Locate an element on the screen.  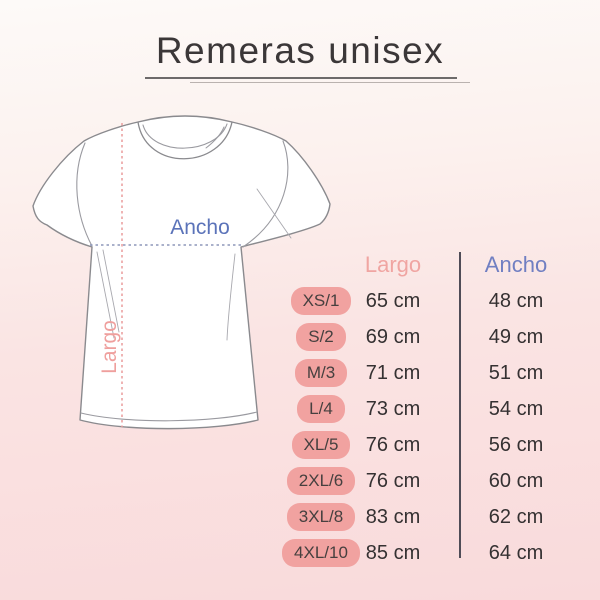
size-badge: 3XL/8 is located at coordinates (321, 517).